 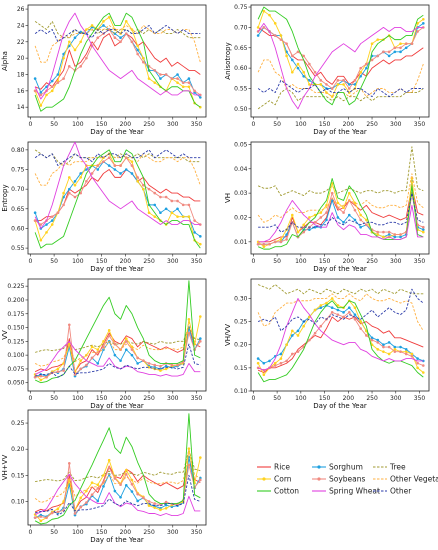 What do you see at coordinates (405, 479) in the screenshot?
I see `legend-item-otherveg: Other Vegetation` at bounding box center [405, 479].